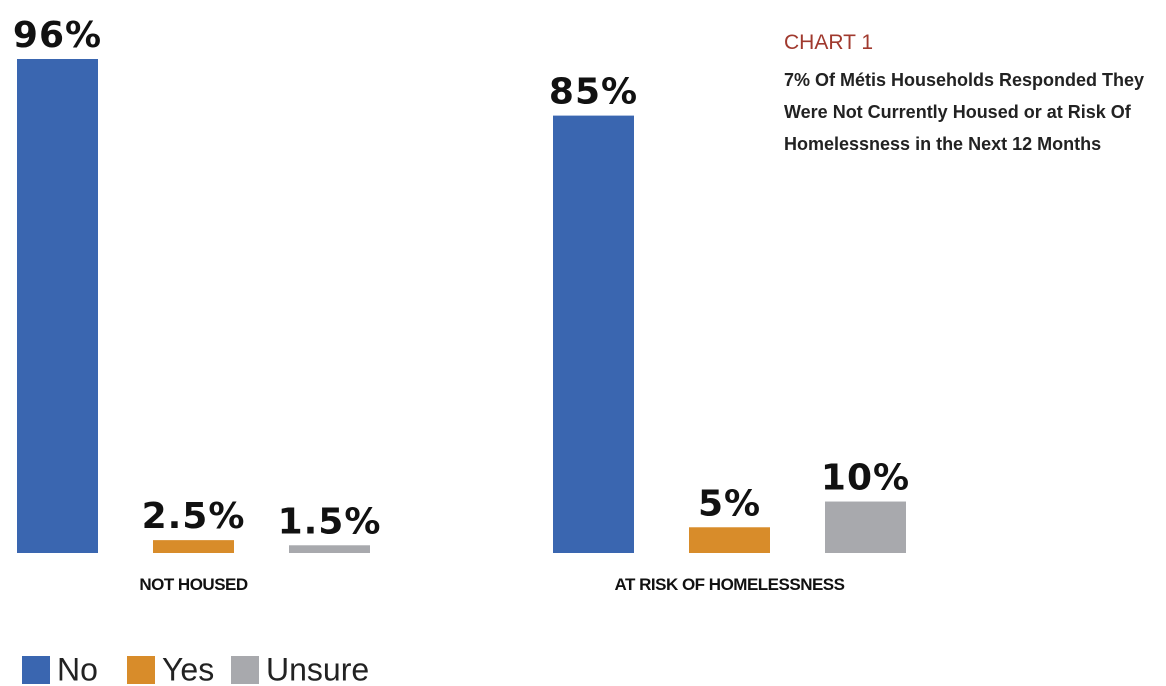 Image resolution: width=1166 pixels, height=686 pixels. What do you see at coordinates (193, 584) in the screenshot?
I see `x-tick-label: NOT HOUSED` at bounding box center [193, 584].